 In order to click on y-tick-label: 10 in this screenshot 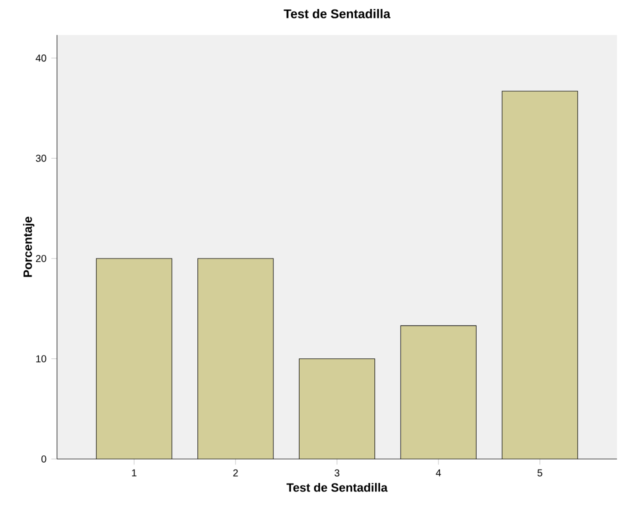, I will do `click(41, 358)`.